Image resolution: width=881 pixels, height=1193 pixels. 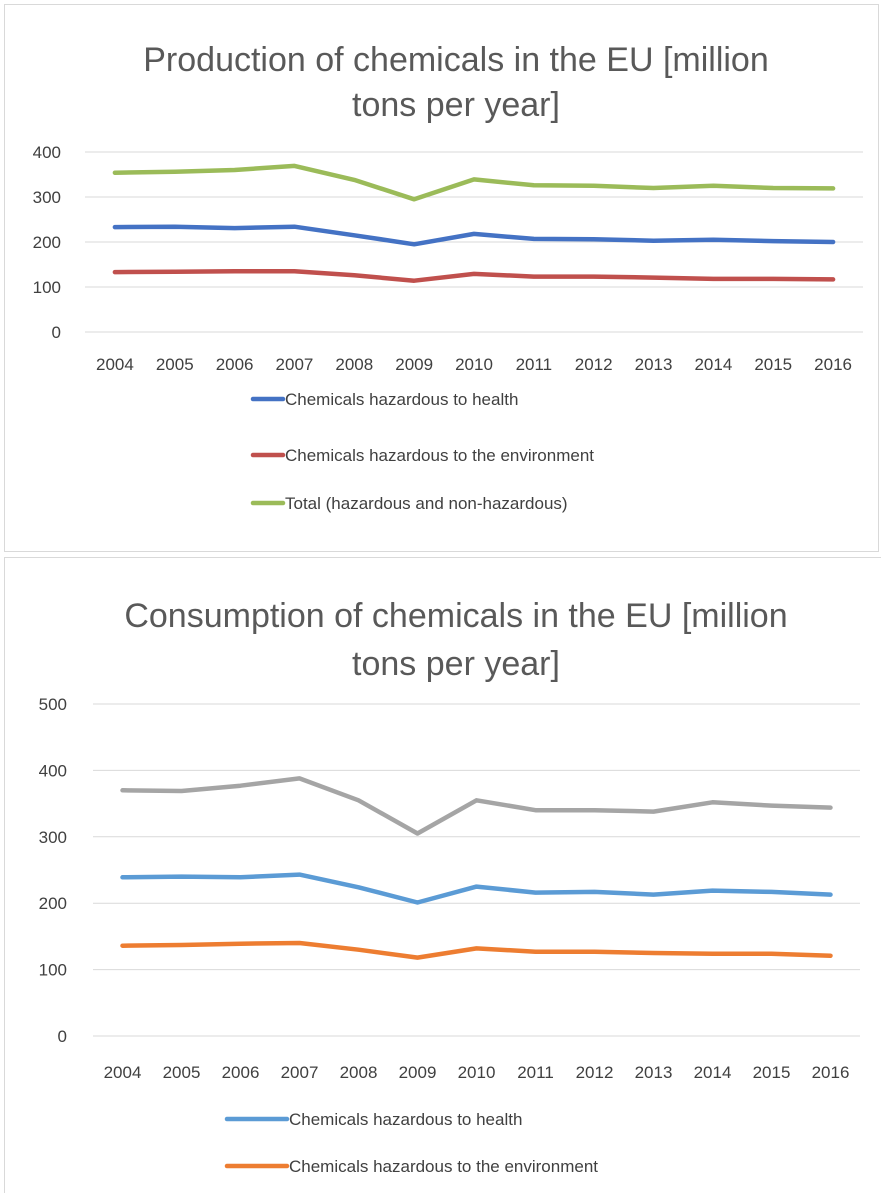 I want to click on legend-label: Total (hazardous and non-hazardous), so click(x=426, y=503).